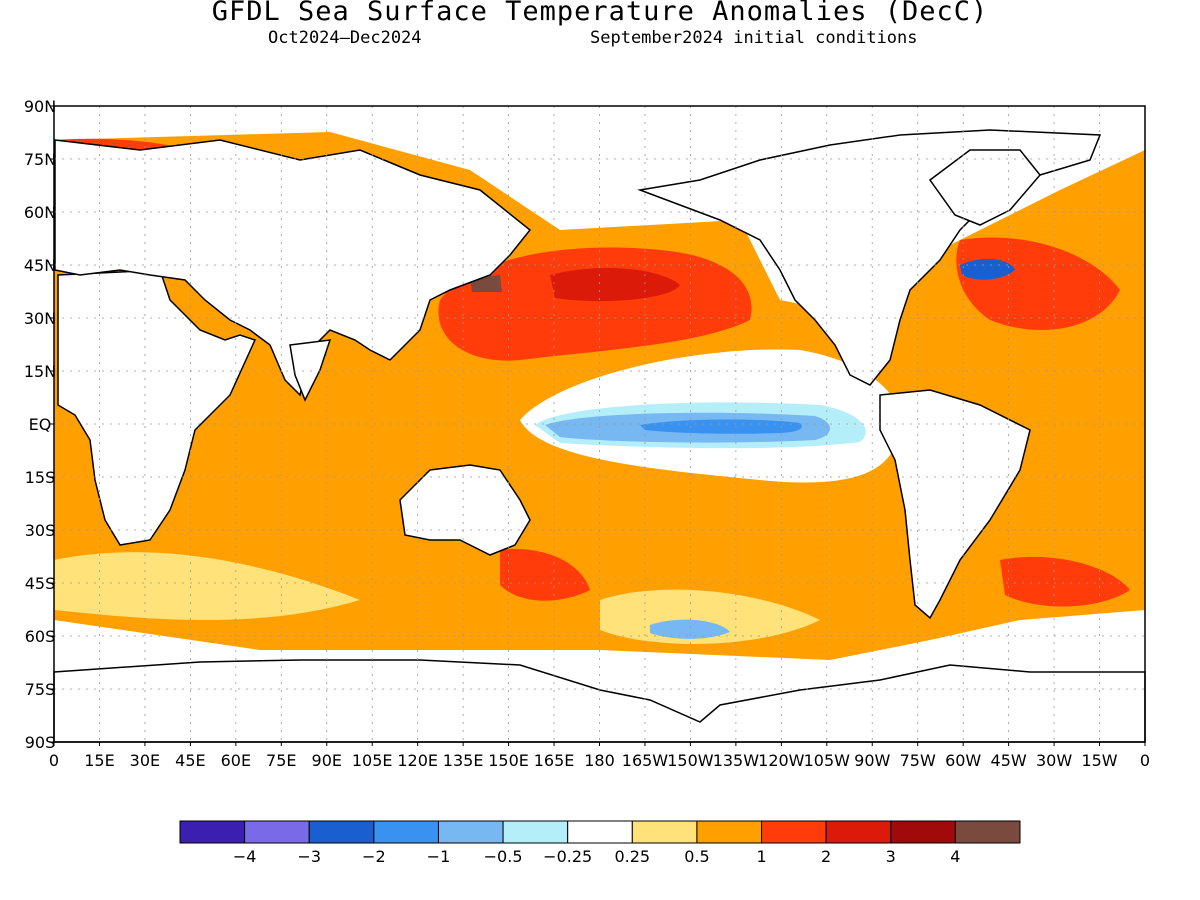 Image resolution: width=1200 pixels, height=900 pixels. What do you see at coordinates (190, 760) in the screenshot?
I see `lon-tick-label: 45E` at bounding box center [190, 760].